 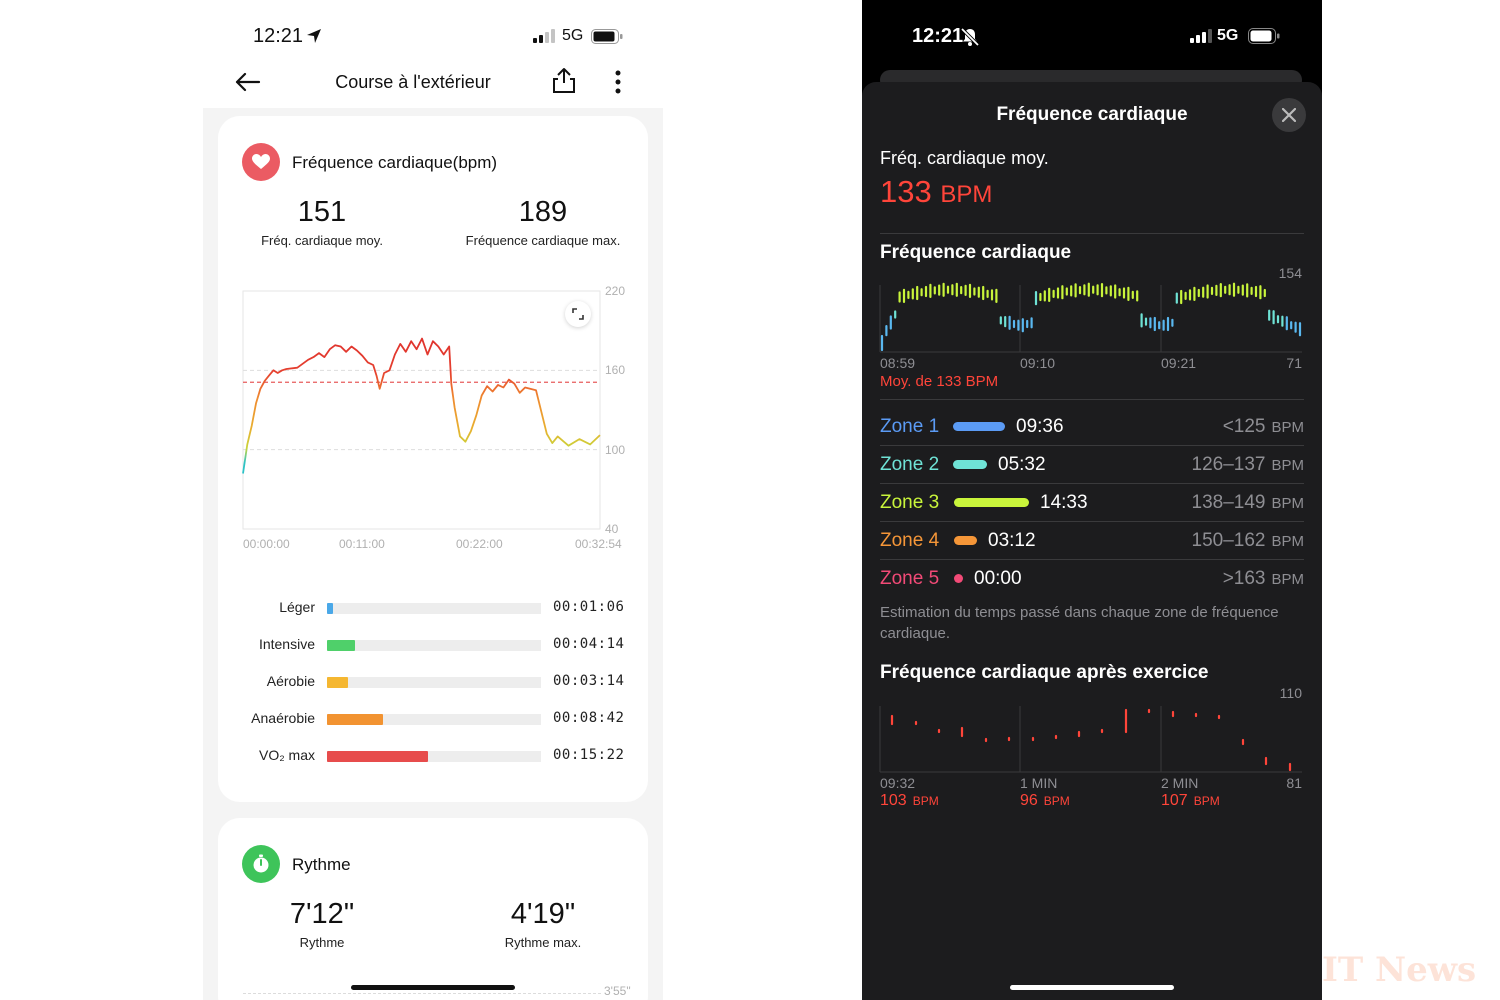 What do you see at coordinates (598, 544) in the screenshot?
I see `x-tick-label: 00:32:54` at bounding box center [598, 544].